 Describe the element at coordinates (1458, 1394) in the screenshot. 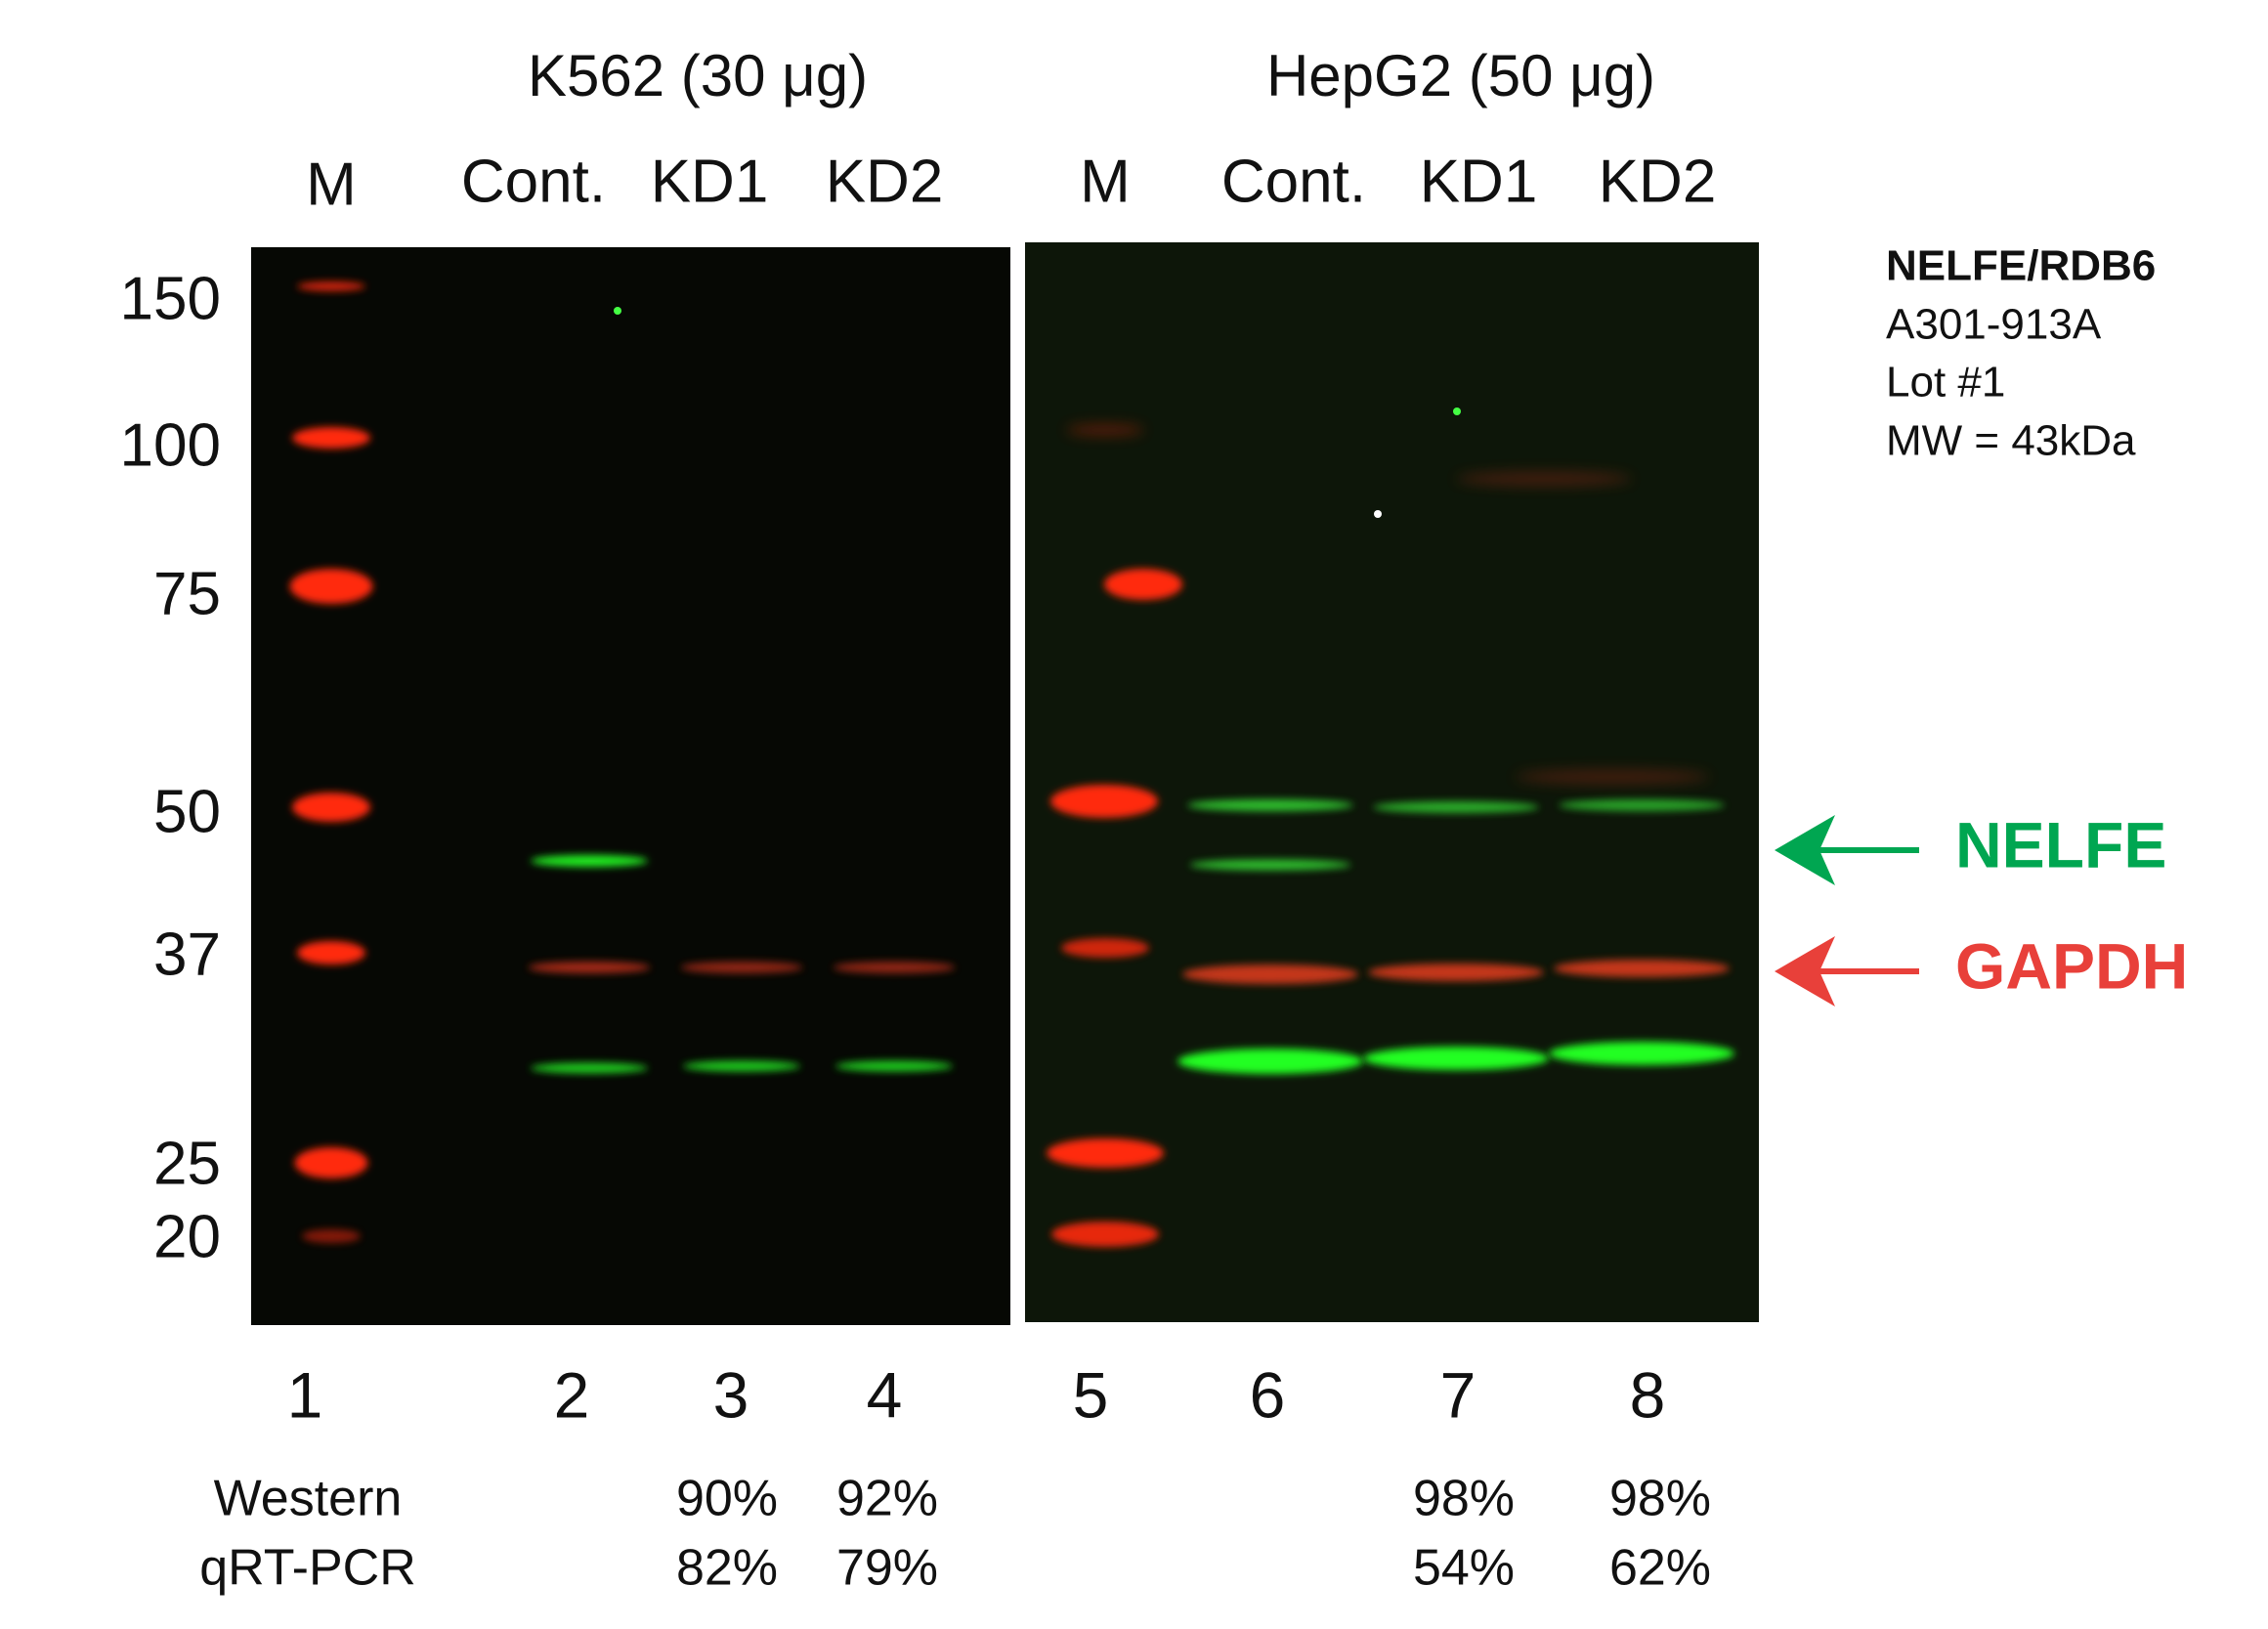

I see `lane-number: 7` at that location.